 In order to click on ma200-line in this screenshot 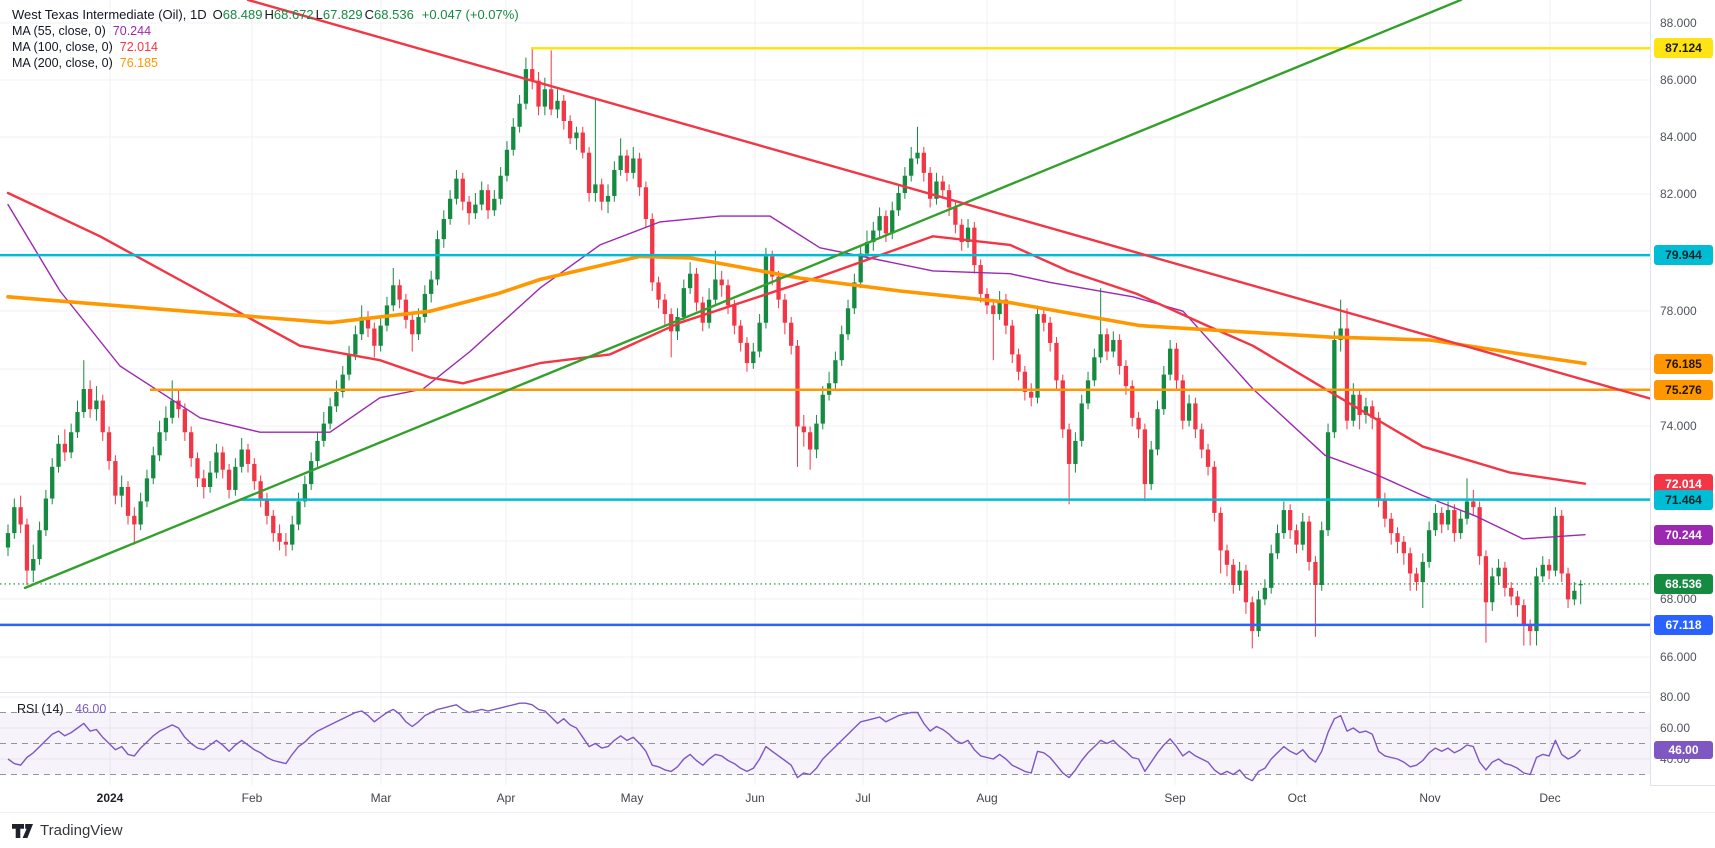, I will do `click(796, 310)`.